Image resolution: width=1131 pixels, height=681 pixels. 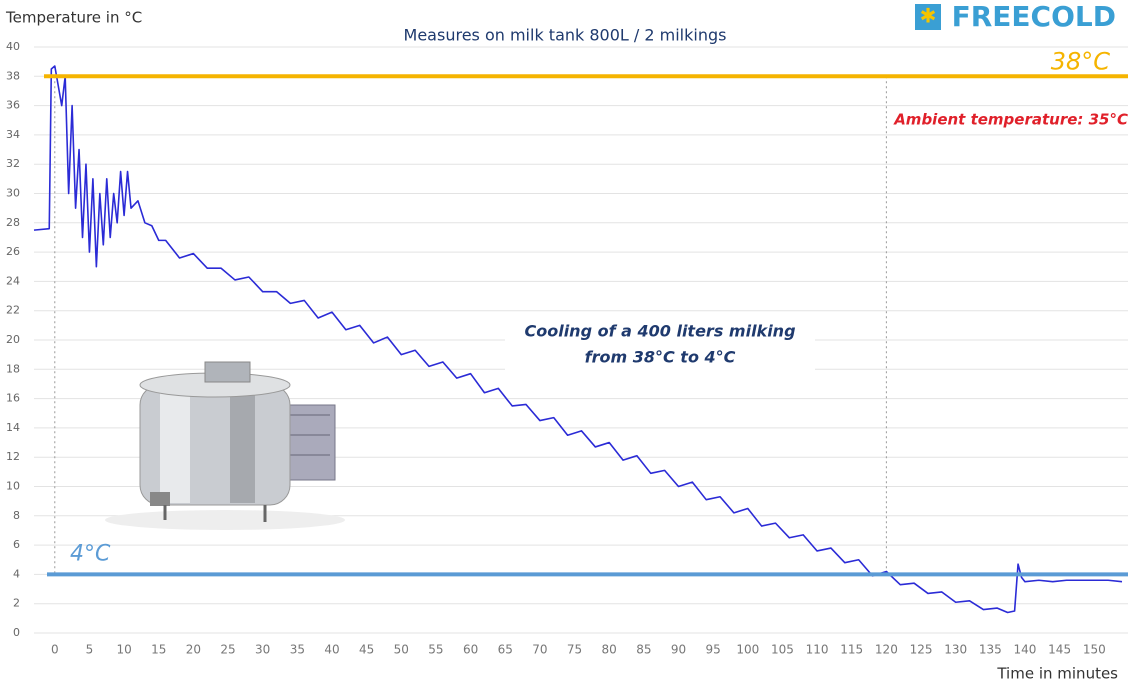 What do you see at coordinates (13, 163) in the screenshot?
I see `y-tick-label: 32` at bounding box center [13, 163].